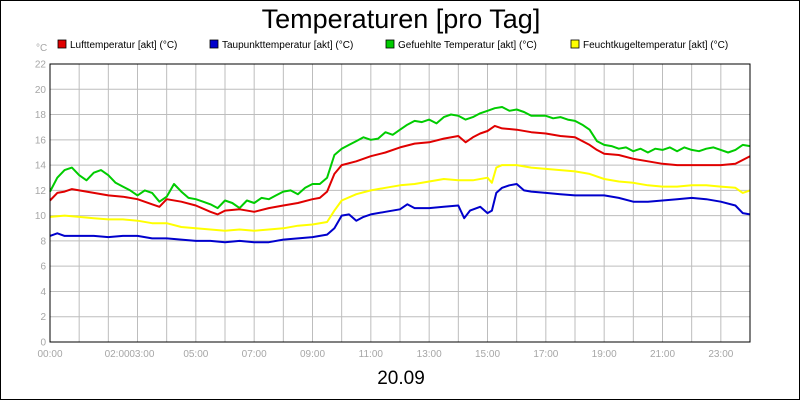 The image size is (800, 400). What do you see at coordinates (41, 216) in the screenshot?
I see `y-tick-label: 10` at bounding box center [41, 216].